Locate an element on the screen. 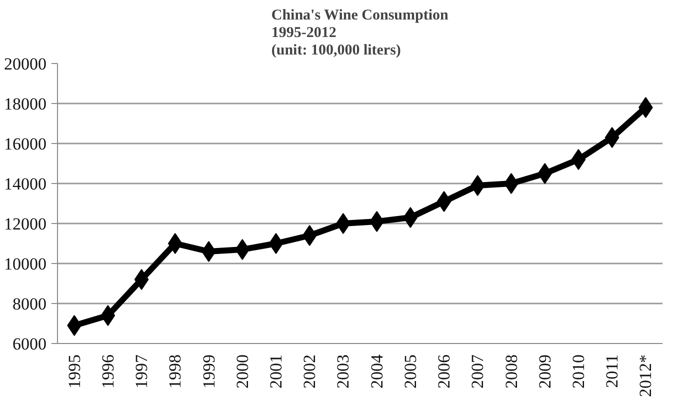 The height and width of the screenshot is (400, 677). chart-title: China's Wine Consumption 1995-2012 (unit: 100,000 liters) is located at coordinates (360, 32).